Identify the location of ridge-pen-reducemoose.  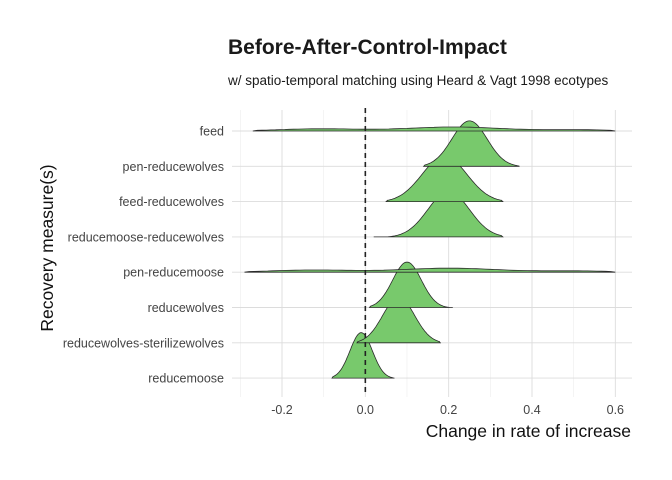
(430, 270).